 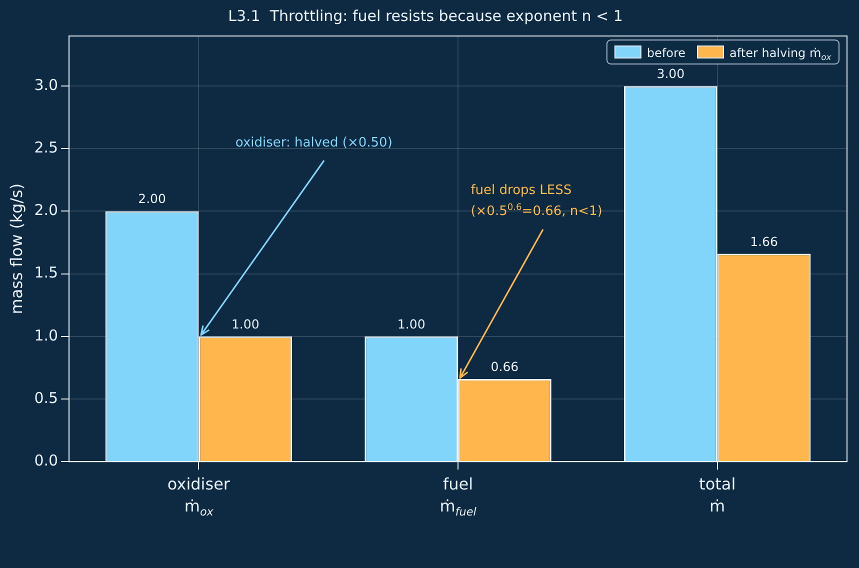 I want to click on legend-label: before, so click(x=666, y=53).